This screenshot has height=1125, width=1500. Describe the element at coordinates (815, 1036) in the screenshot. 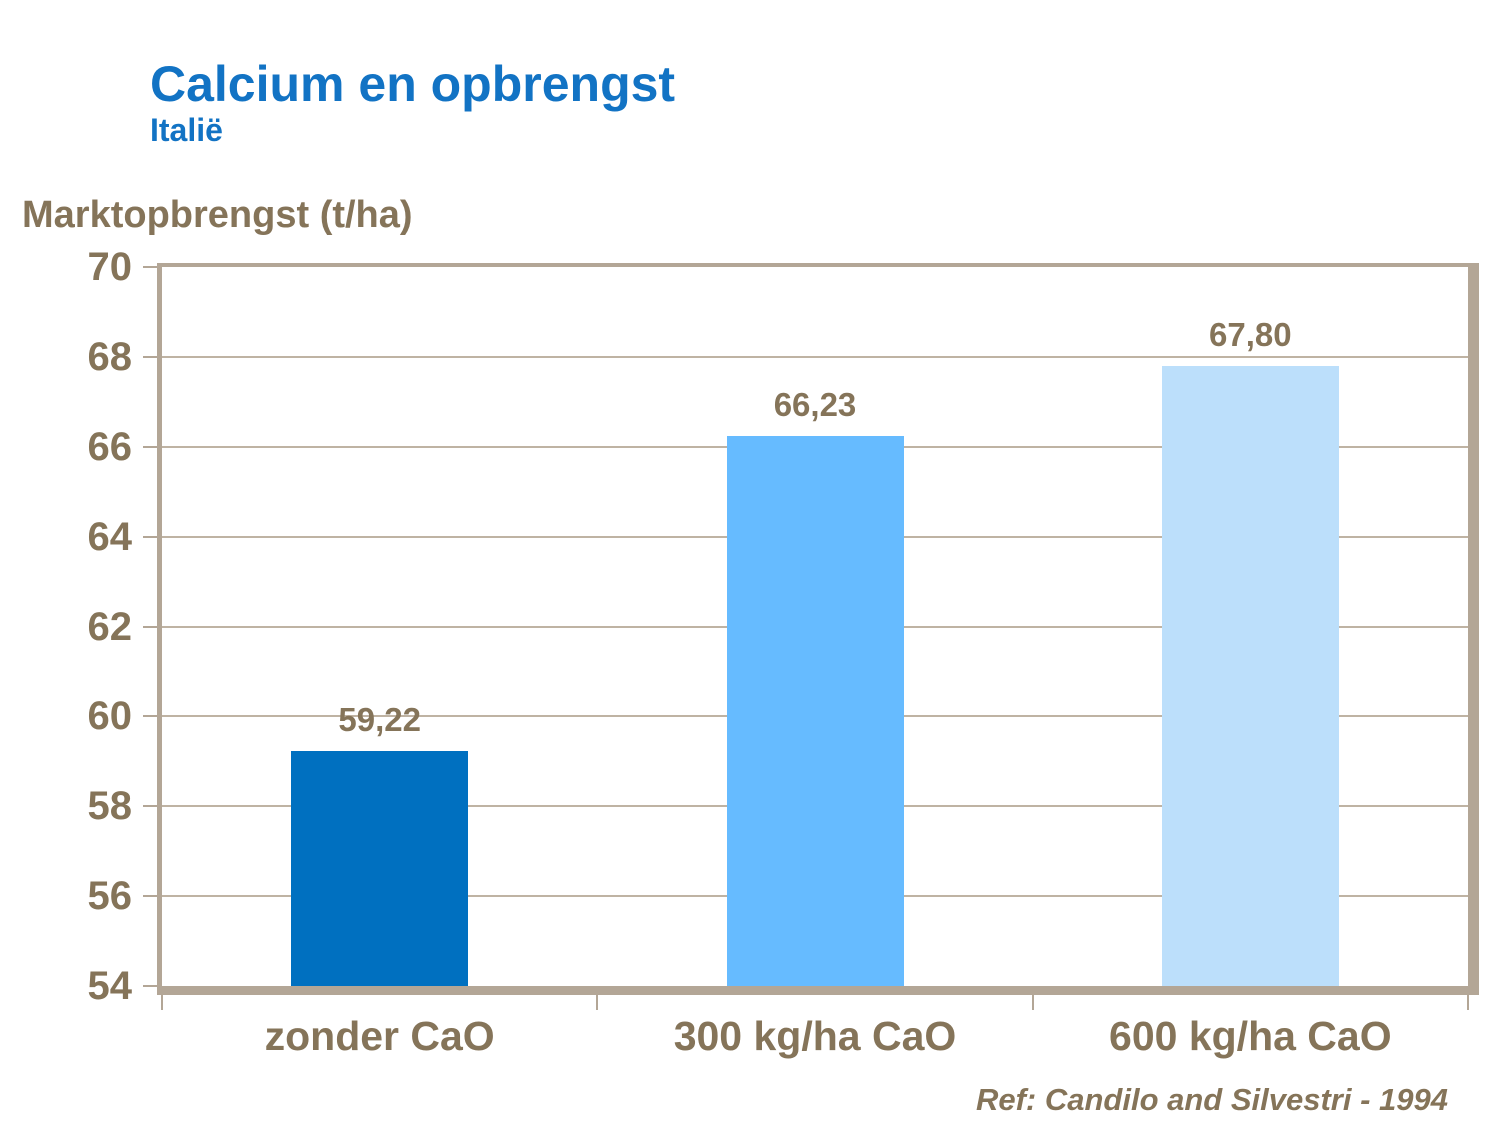

I see `x-tick-label-2: 300 kg/ha CaO` at that location.